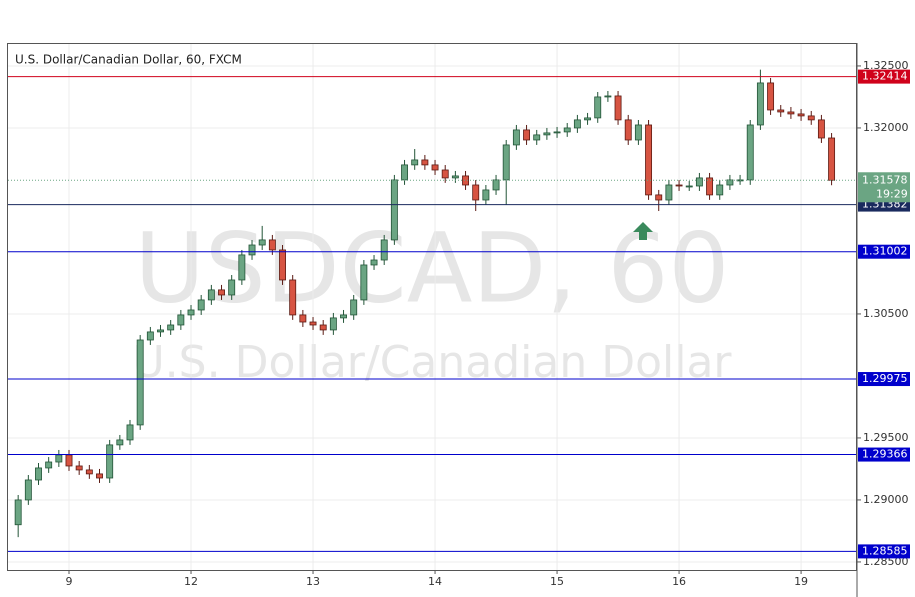  Describe the element at coordinates (801, 581) in the screenshot. I see `x-tick-label: 19` at that location.